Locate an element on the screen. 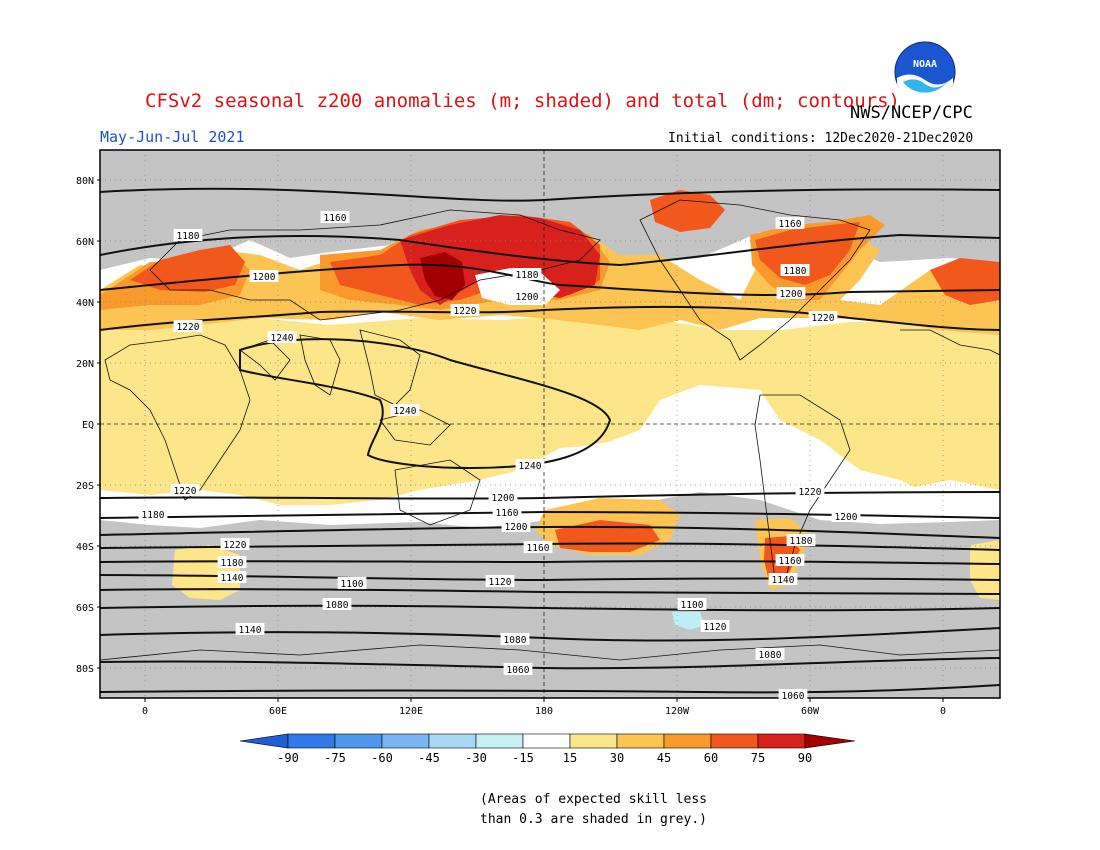 The width and height of the screenshot is (1100, 850). initial-conditions: Initial conditions: 12Dec2020-21Dec2020 is located at coordinates (821, 138).